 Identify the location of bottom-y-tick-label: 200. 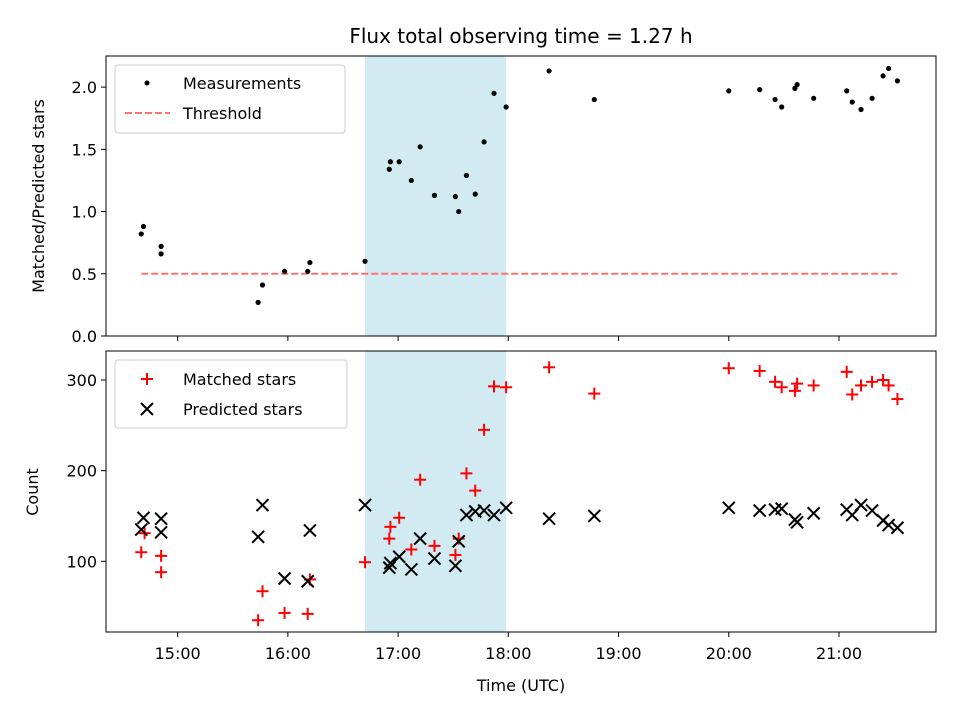
(81, 471).